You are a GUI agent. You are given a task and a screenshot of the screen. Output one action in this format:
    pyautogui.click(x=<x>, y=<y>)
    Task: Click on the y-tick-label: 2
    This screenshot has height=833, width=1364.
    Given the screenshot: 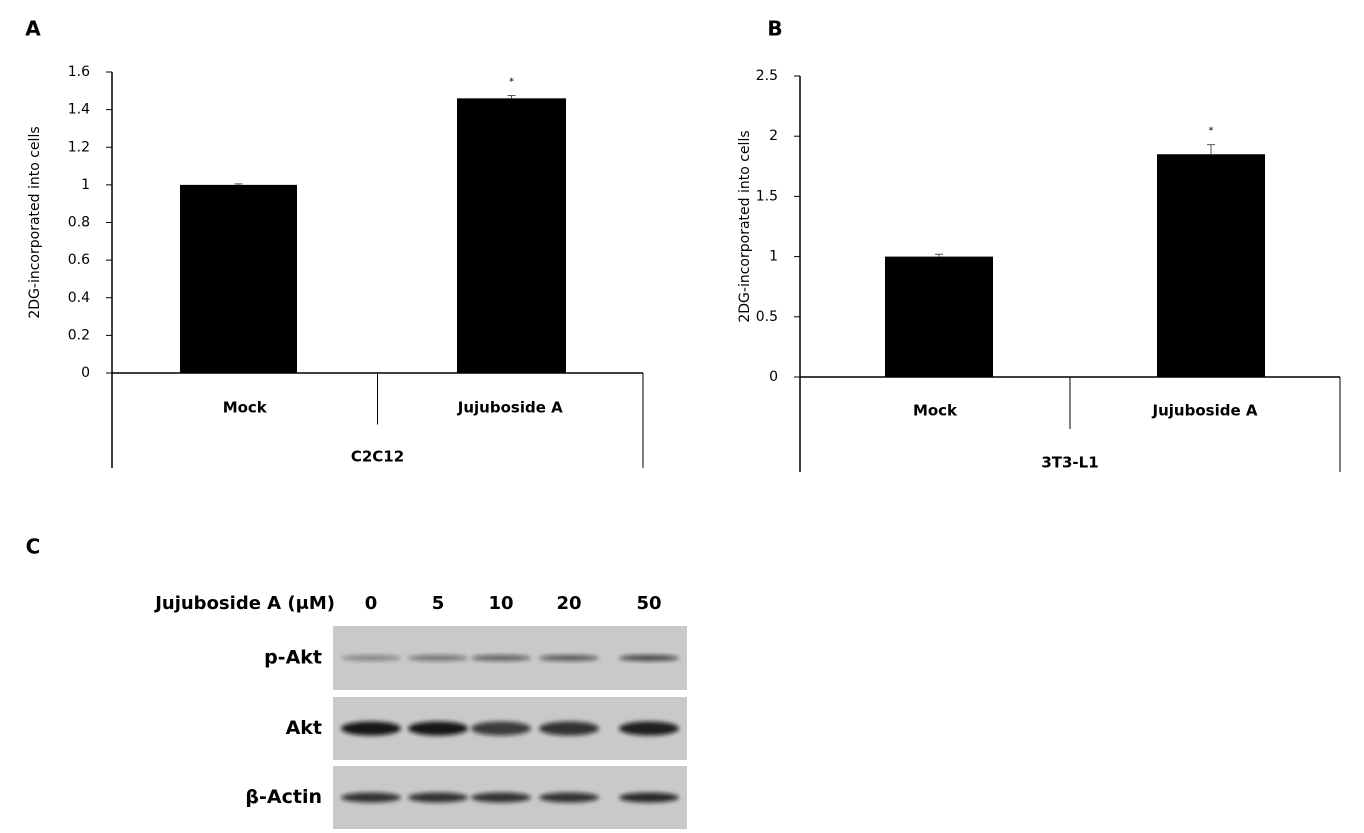 What is the action you would take?
    pyautogui.click(x=773, y=136)
    